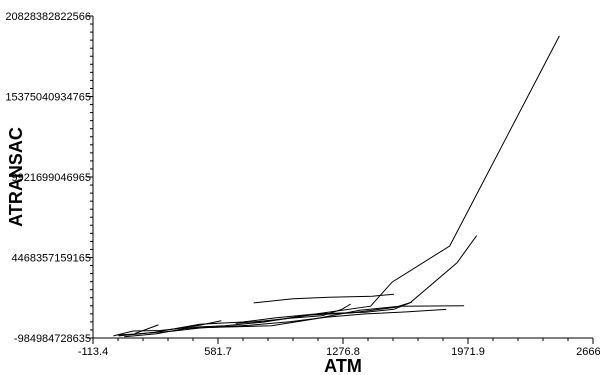 This screenshot has width=600, height=375. I want to click on x-tick-label: 1276.8, so click(343, 352).